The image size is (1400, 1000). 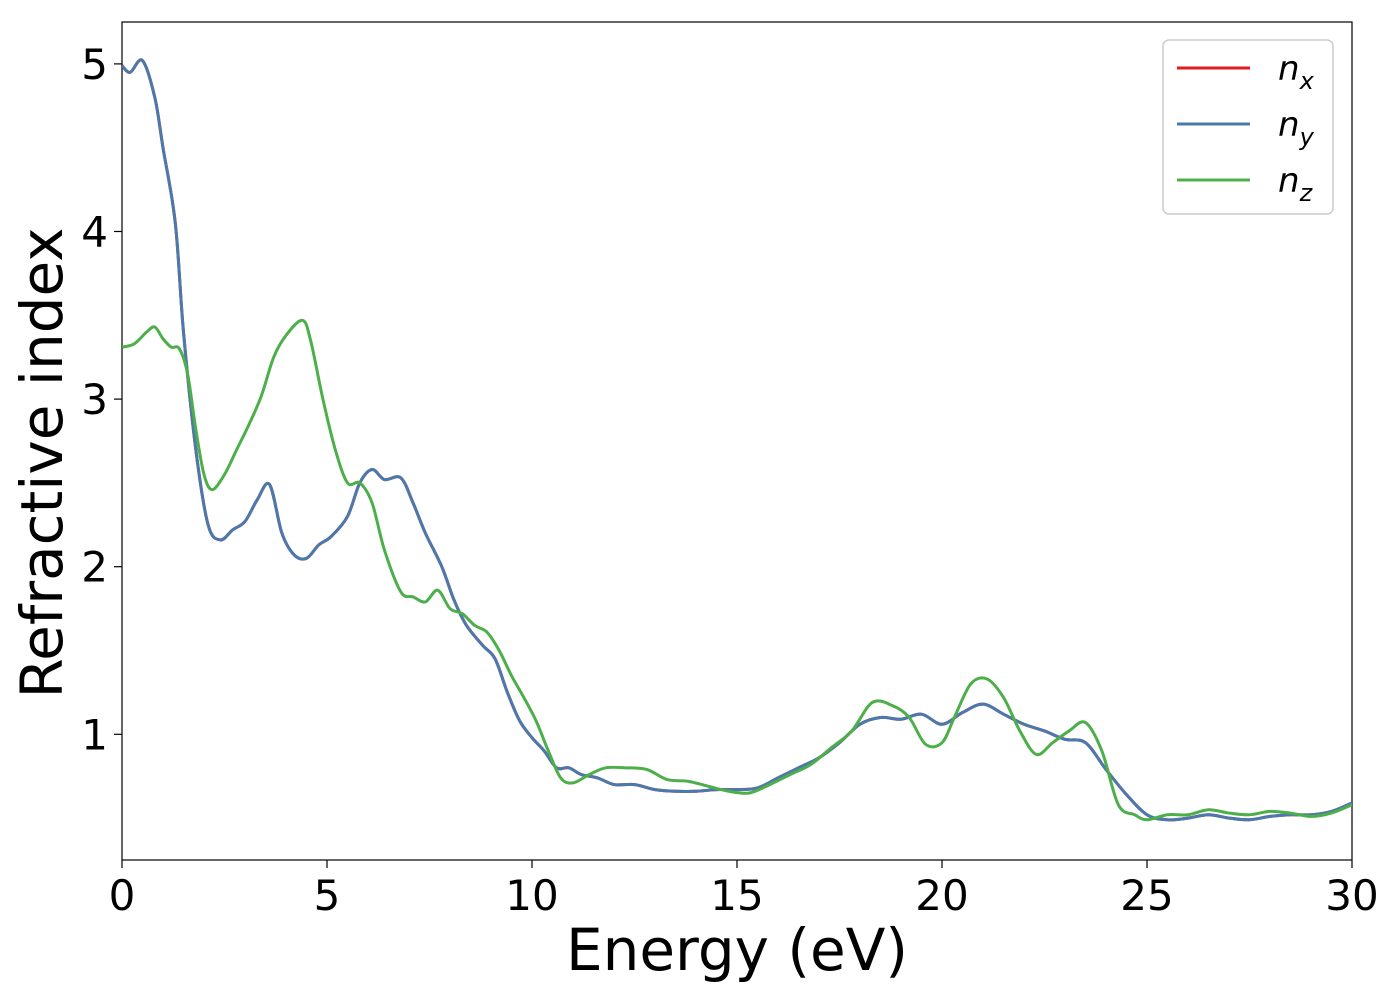 I want to click on x-tick-label: 10, so click(x=531, y=895).